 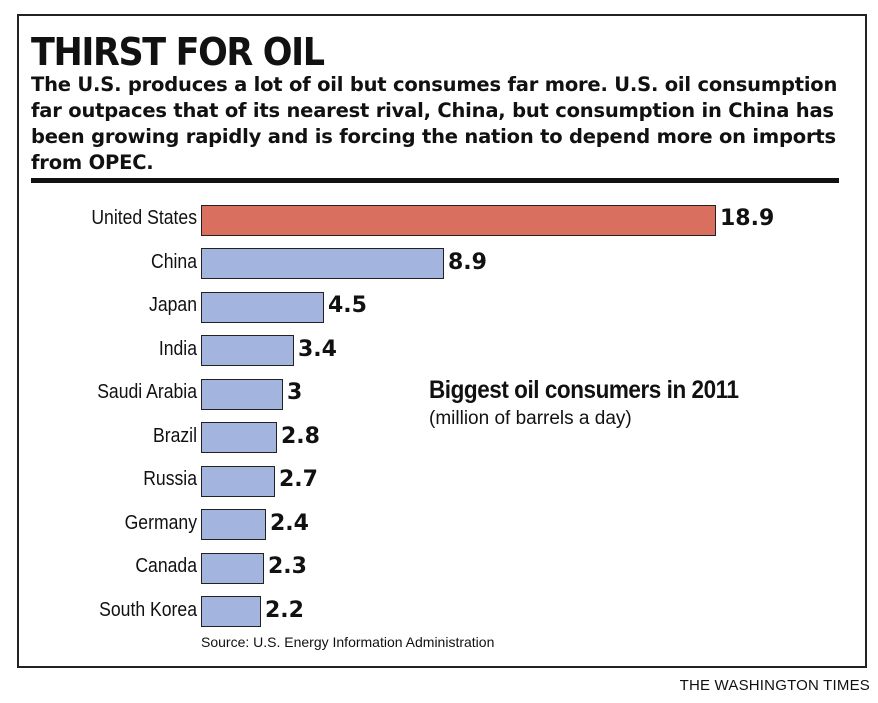 I want to click on value-label-india: 3.4, so click(x=317, y=349).